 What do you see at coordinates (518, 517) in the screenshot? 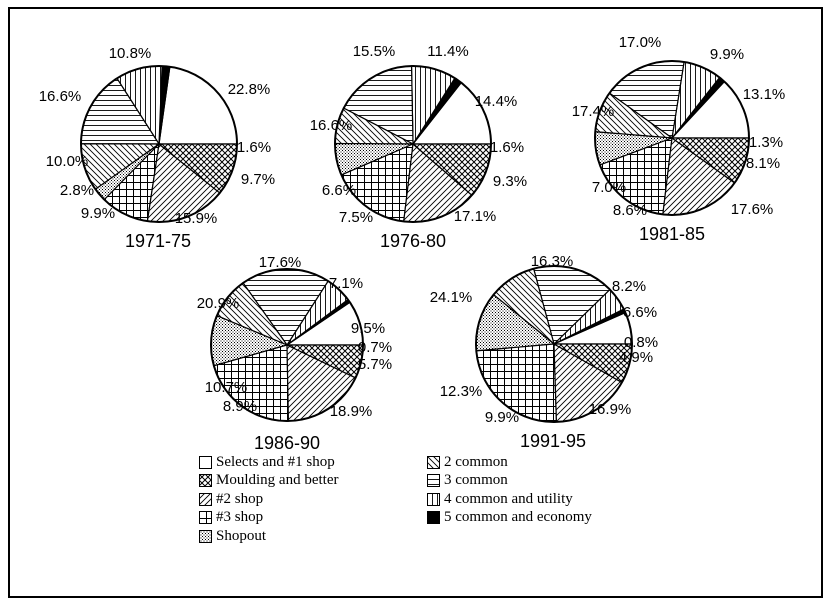
I see `legend-label: 5 common and economy` at bounding box center [518, 517].